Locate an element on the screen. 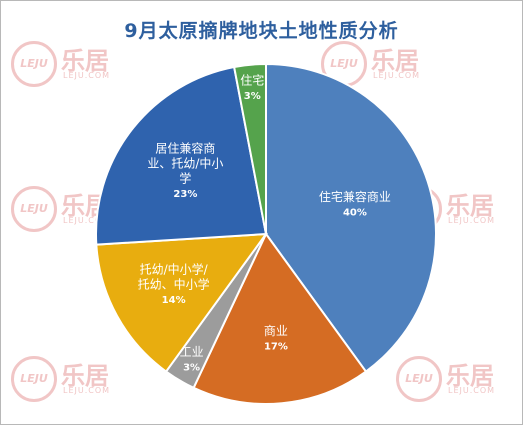 The height and width of the screenshot is (425, 523). slice-category-label: 托幼/中小学/ is located at coordinates (174, 268).